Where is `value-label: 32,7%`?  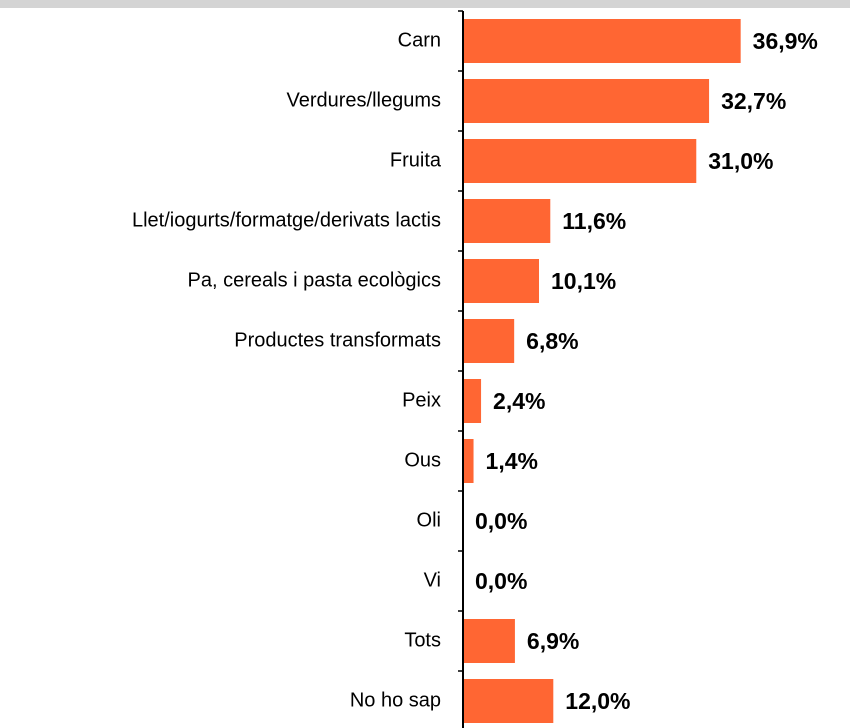 value-label: 32,7% is located at coordinates (753, 101).